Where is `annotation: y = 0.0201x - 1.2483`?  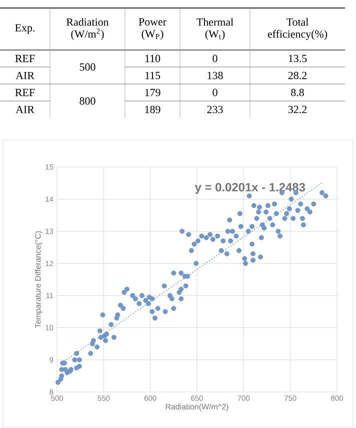 annotation: y = 0.0201x - 1.2483 is located at coordinates (250, 188).